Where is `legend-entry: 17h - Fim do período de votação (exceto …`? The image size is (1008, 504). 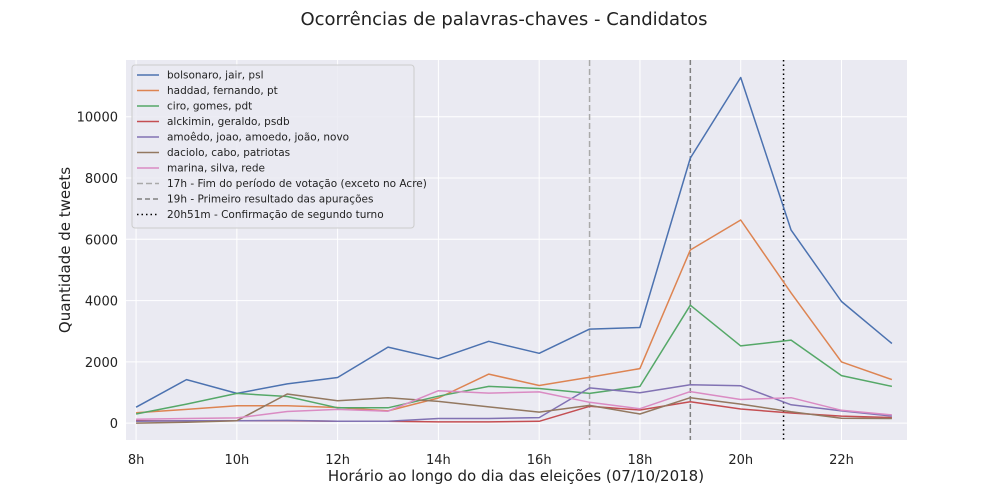 legend-entry: 17h - Fim do período de votação (exceto … is located at coordinates (297, 184).